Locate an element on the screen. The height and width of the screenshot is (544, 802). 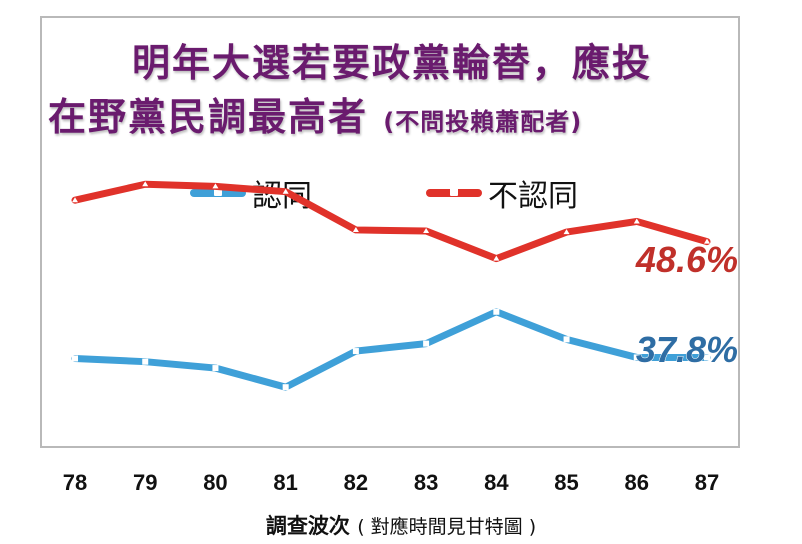
end-value-label: 48.6% is located at coordinates (686, 259).